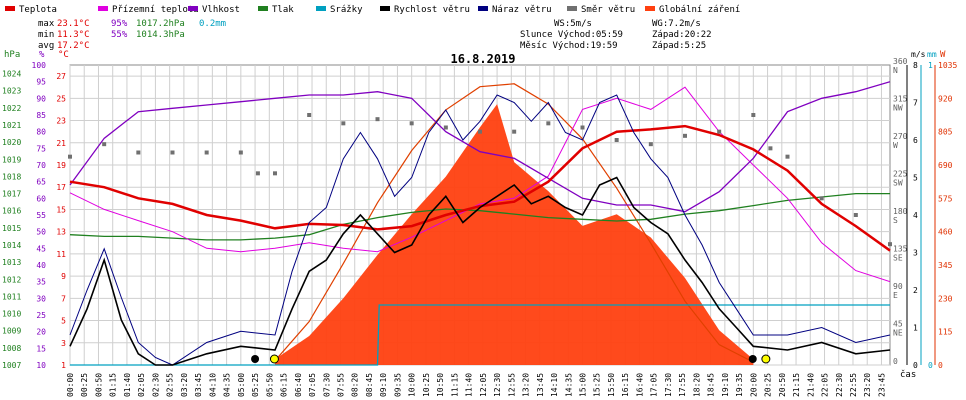  I want to click on y-tick-compass: N, so click(895, 70).